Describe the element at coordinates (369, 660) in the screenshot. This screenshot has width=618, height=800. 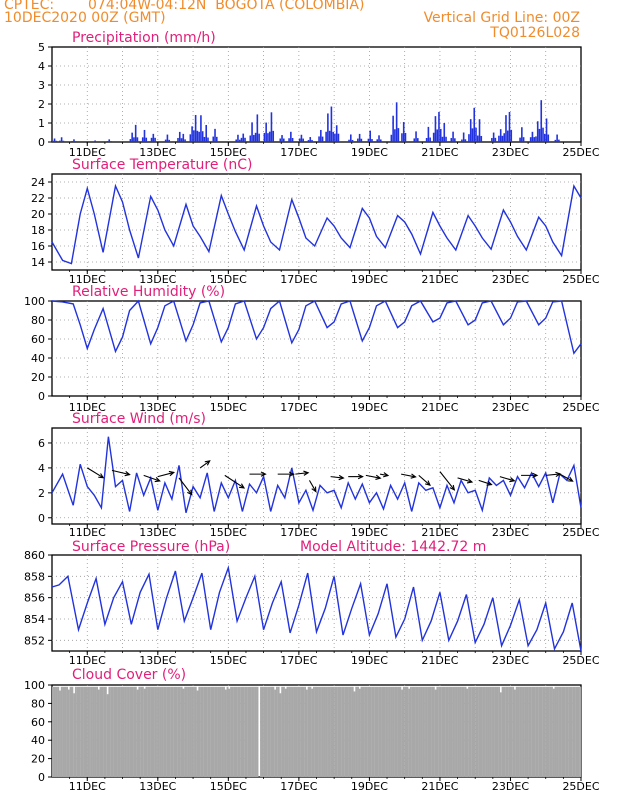
I see `pres-xtick-label: 19DEC` at that location.